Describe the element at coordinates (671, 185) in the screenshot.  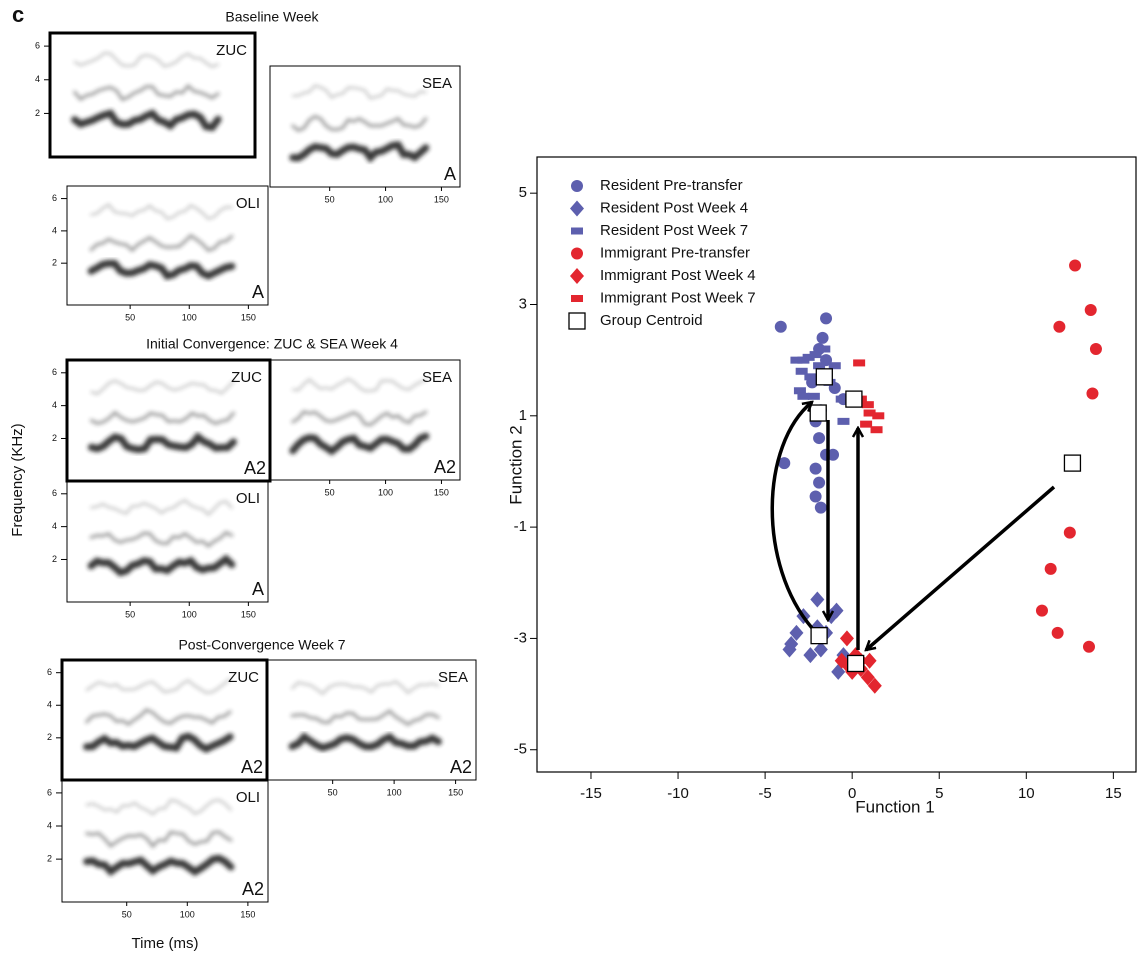
I see `legend-label: Resident Pre-transfer` at that location.